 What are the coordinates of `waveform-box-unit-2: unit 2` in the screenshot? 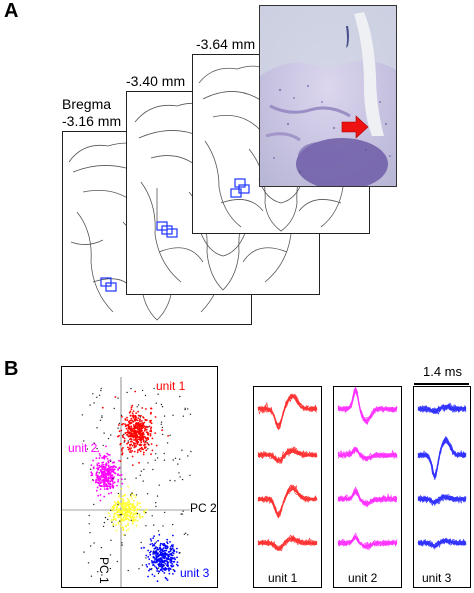 It's located at (367, 487).